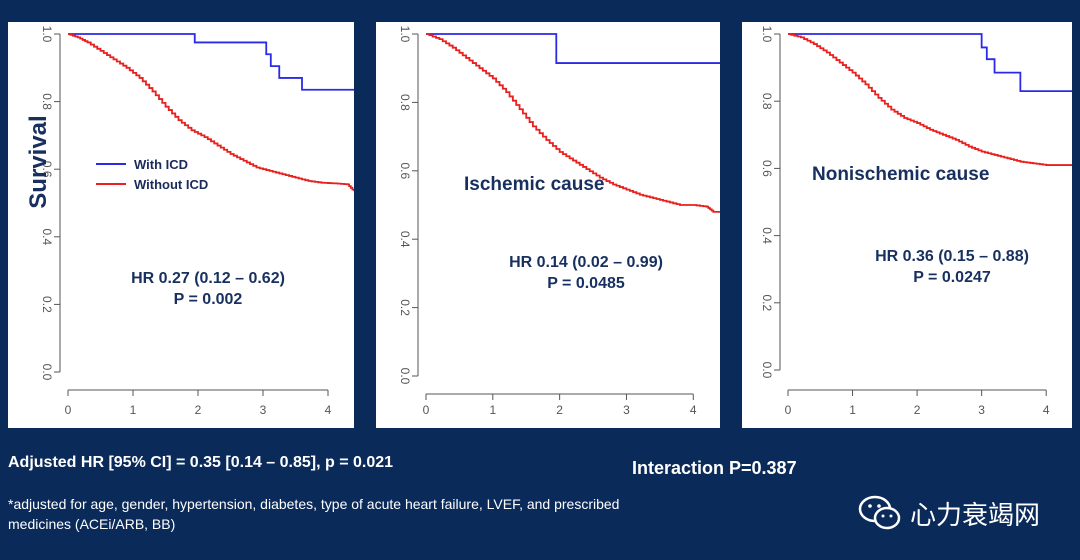 The image size is (1080, 560). I want to click on watermark-text: 心力衰竭网, so click(975, 514).